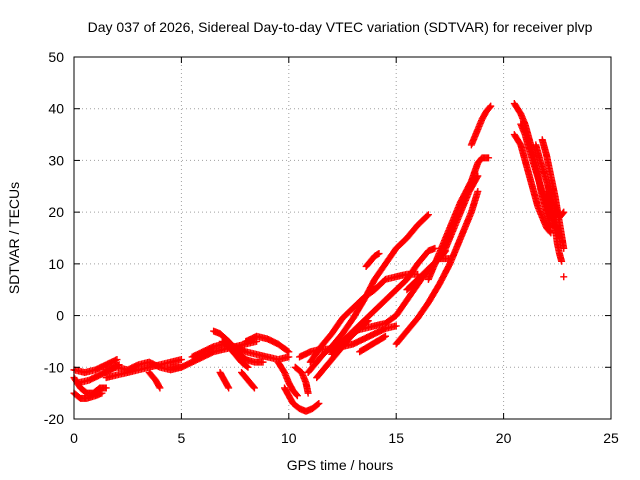 This screenshot has width=640, height=480. Describe the element at coordinates (182, 438) in the screenshot. I see `x-tick-label: 5` at that location.